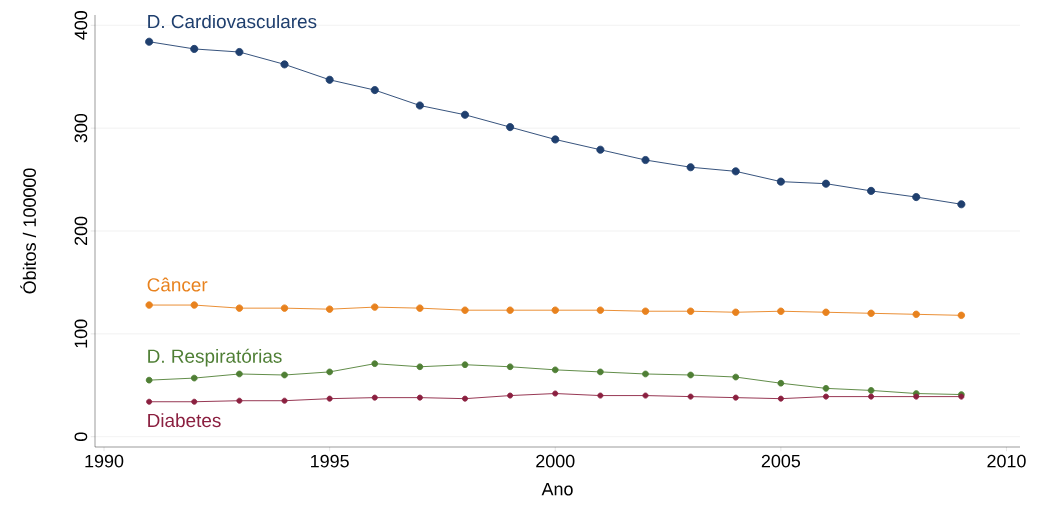 This screenshot has height=517, width=1055. I want to click on x-tick-label: 2010, so click(1006, 461).